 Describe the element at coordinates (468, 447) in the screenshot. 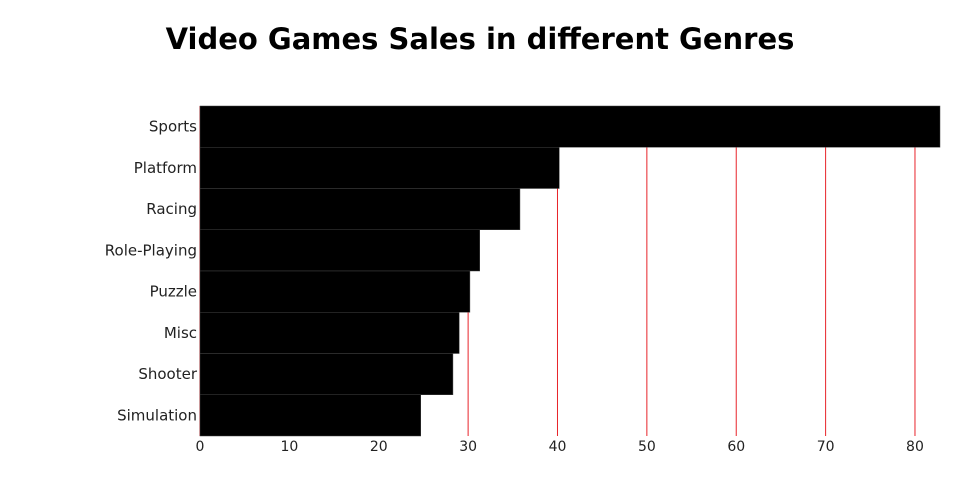

I see `x-tick-label-30: 30` at that location.